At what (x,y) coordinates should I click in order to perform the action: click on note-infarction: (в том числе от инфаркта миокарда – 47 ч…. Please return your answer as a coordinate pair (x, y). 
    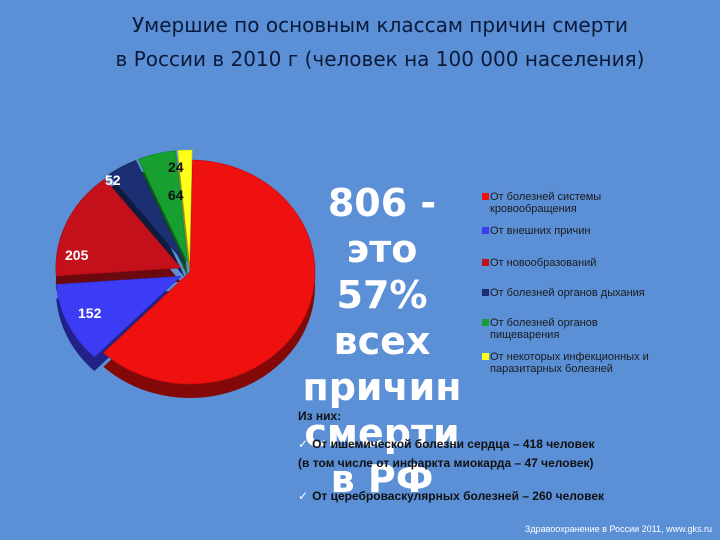
    Looking at the image, I should click on (446, 463).